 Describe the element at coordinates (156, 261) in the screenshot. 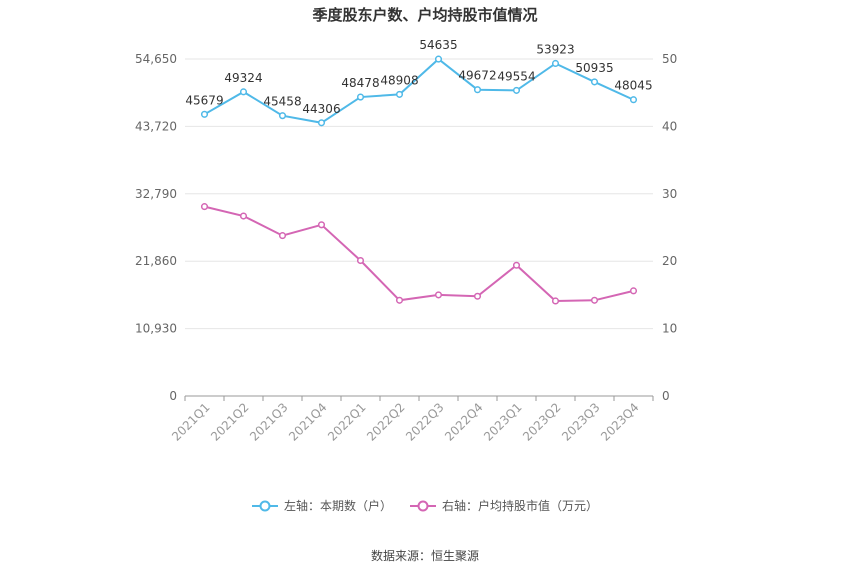

I see `left-tick-label: 21,860` at that location.